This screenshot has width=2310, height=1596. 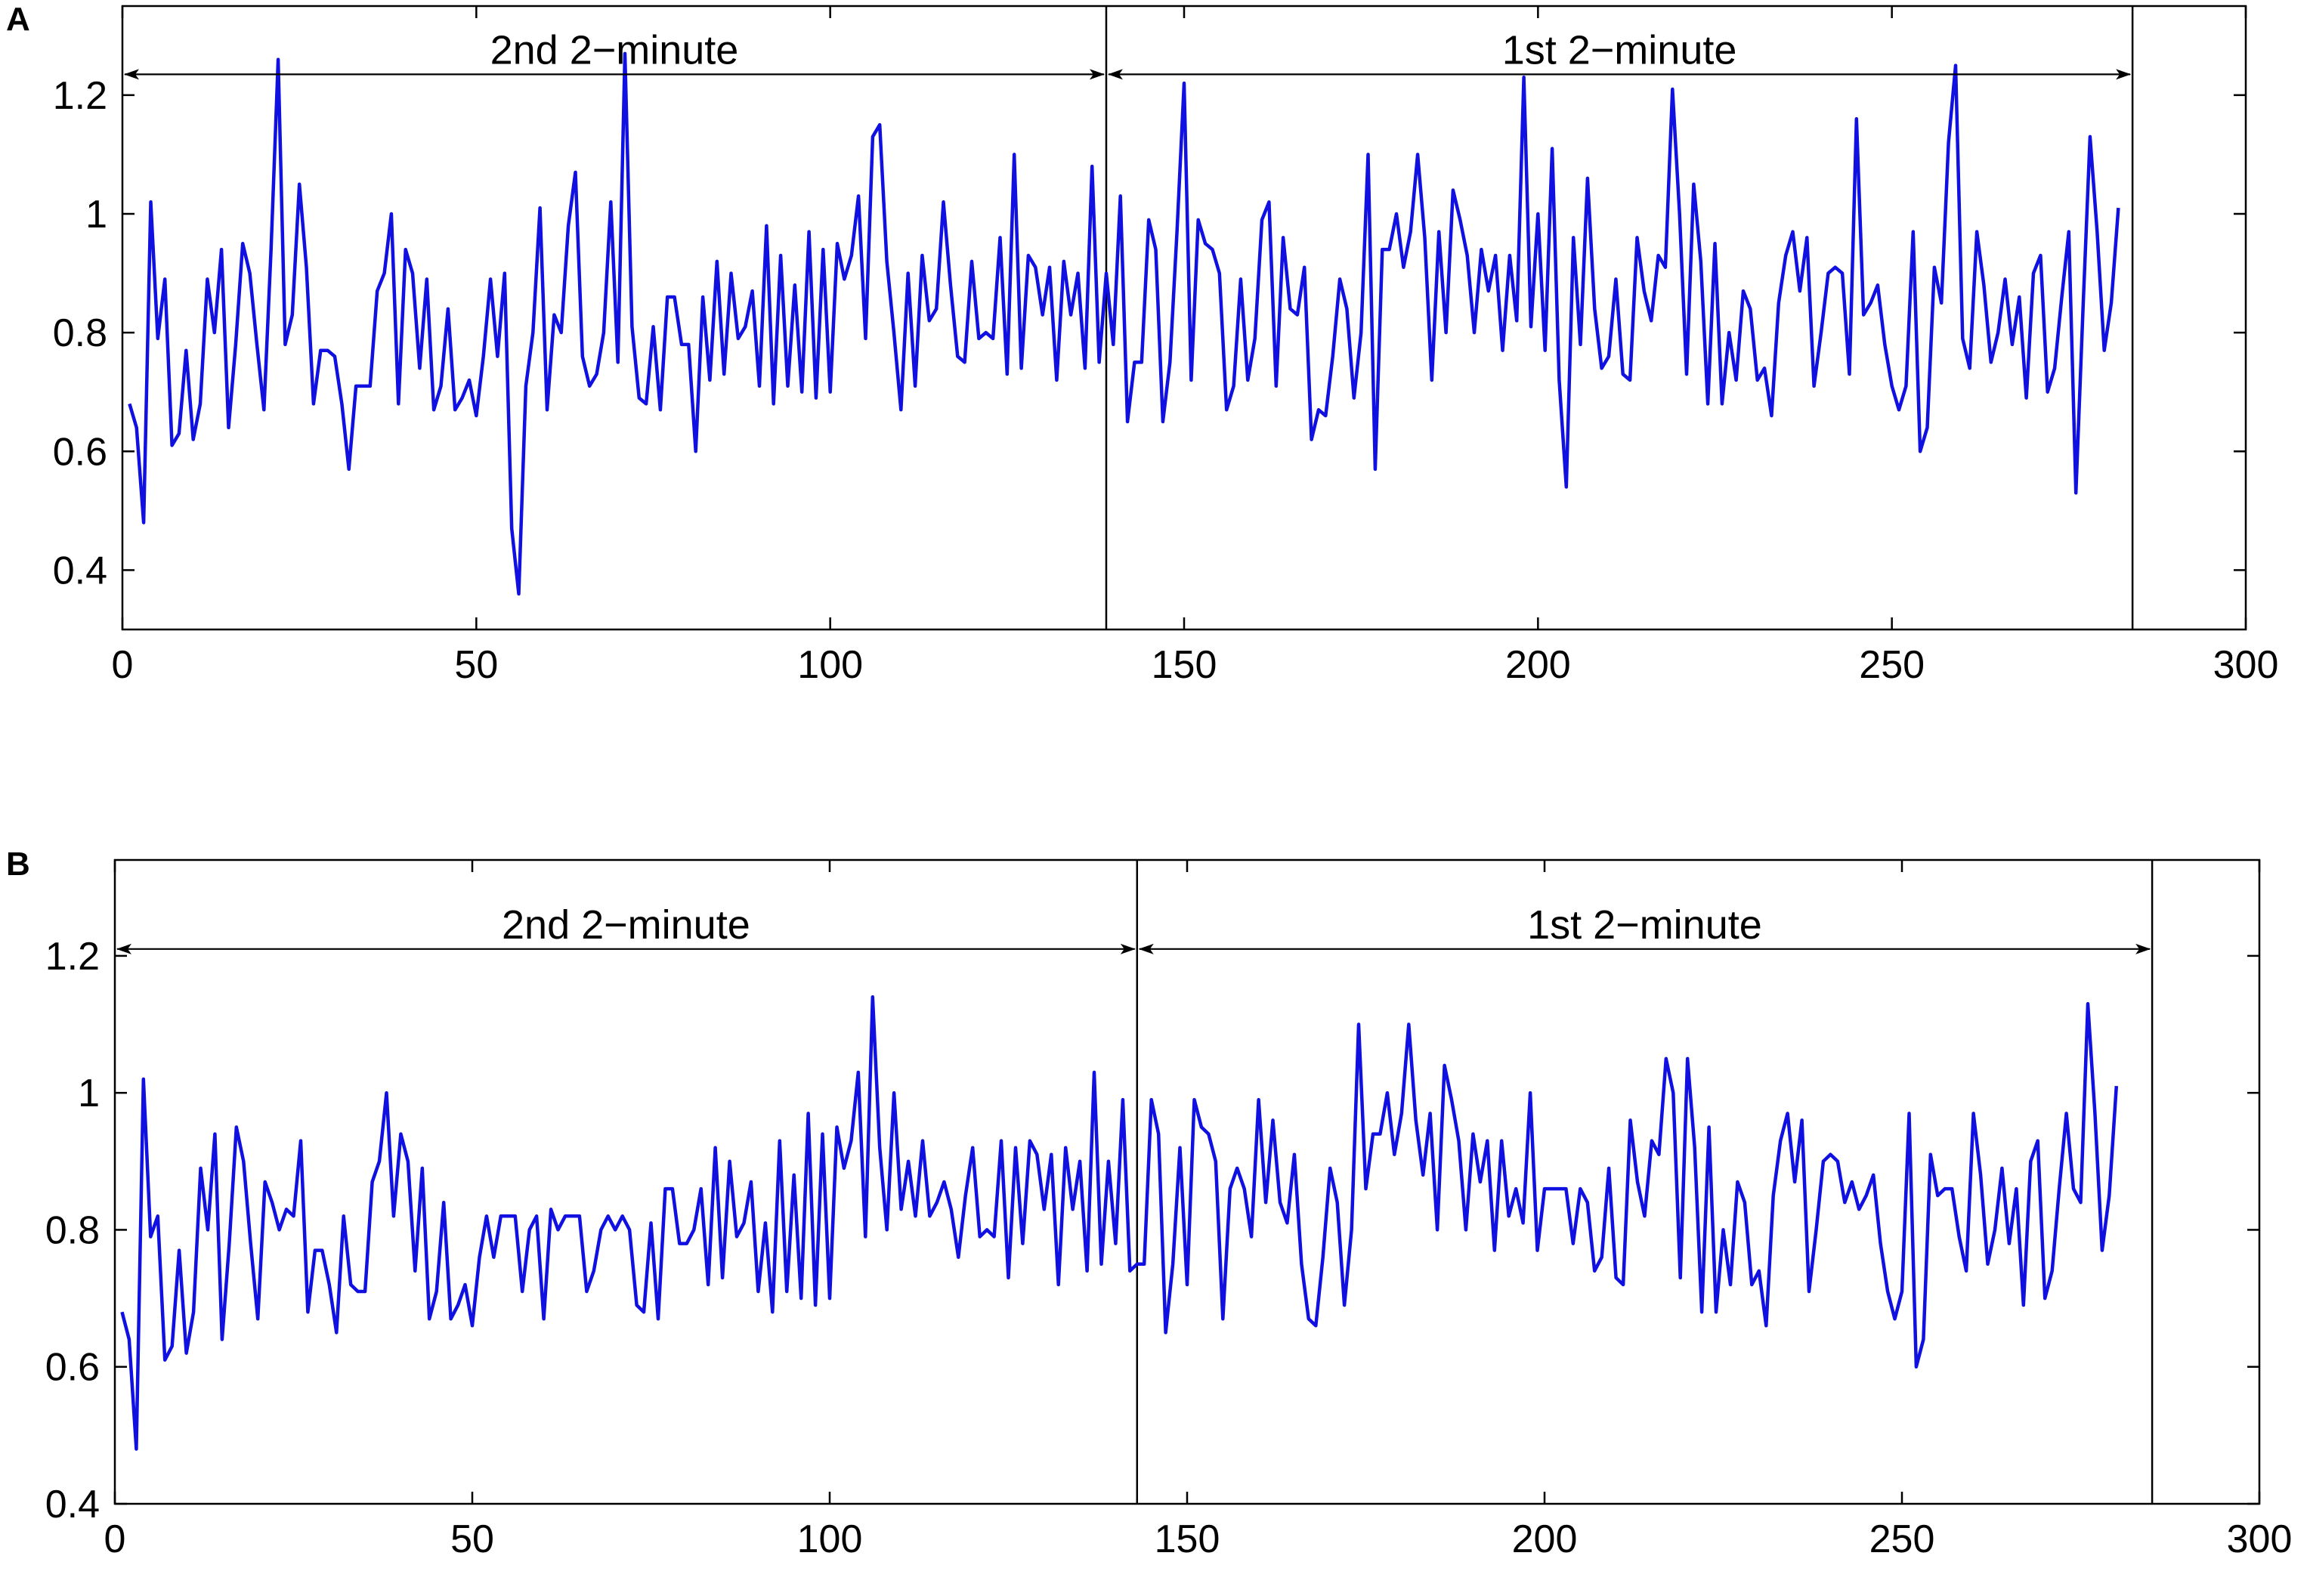 I want to click on y-tick-labels-a: 0.4 0.6 0.8 1 1.2, so click(x=80, y=333).